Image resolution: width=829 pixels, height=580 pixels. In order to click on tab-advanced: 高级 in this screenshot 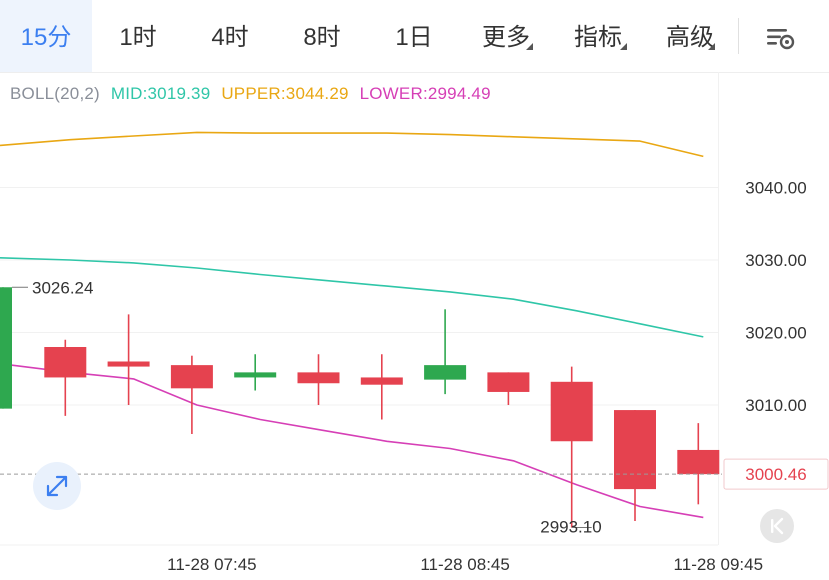, I will do `click(690, 36)`.